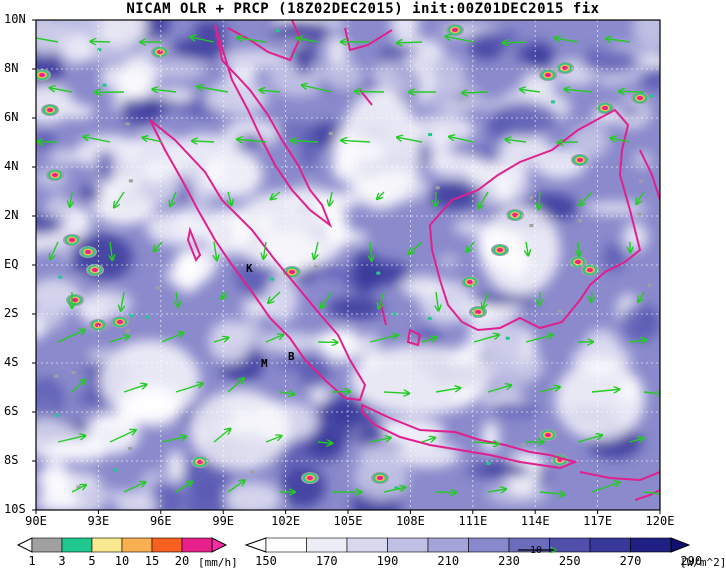 This screenshot has height=571, width=726. Describe the element at coordinates (122, 561) in the screenshot. I see `precip-colorbar-label: 10` at that location.